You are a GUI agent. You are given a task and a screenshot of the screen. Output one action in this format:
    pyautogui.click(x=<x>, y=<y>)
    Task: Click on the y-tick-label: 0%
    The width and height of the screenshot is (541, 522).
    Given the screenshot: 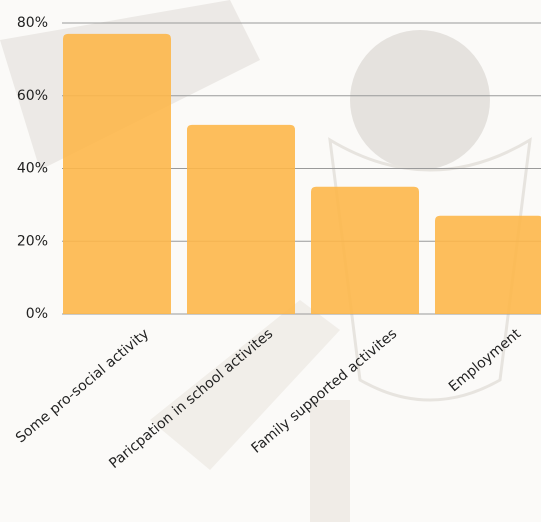 What is the action you would take?
    pyautogui.click(x=37, y=314)
    